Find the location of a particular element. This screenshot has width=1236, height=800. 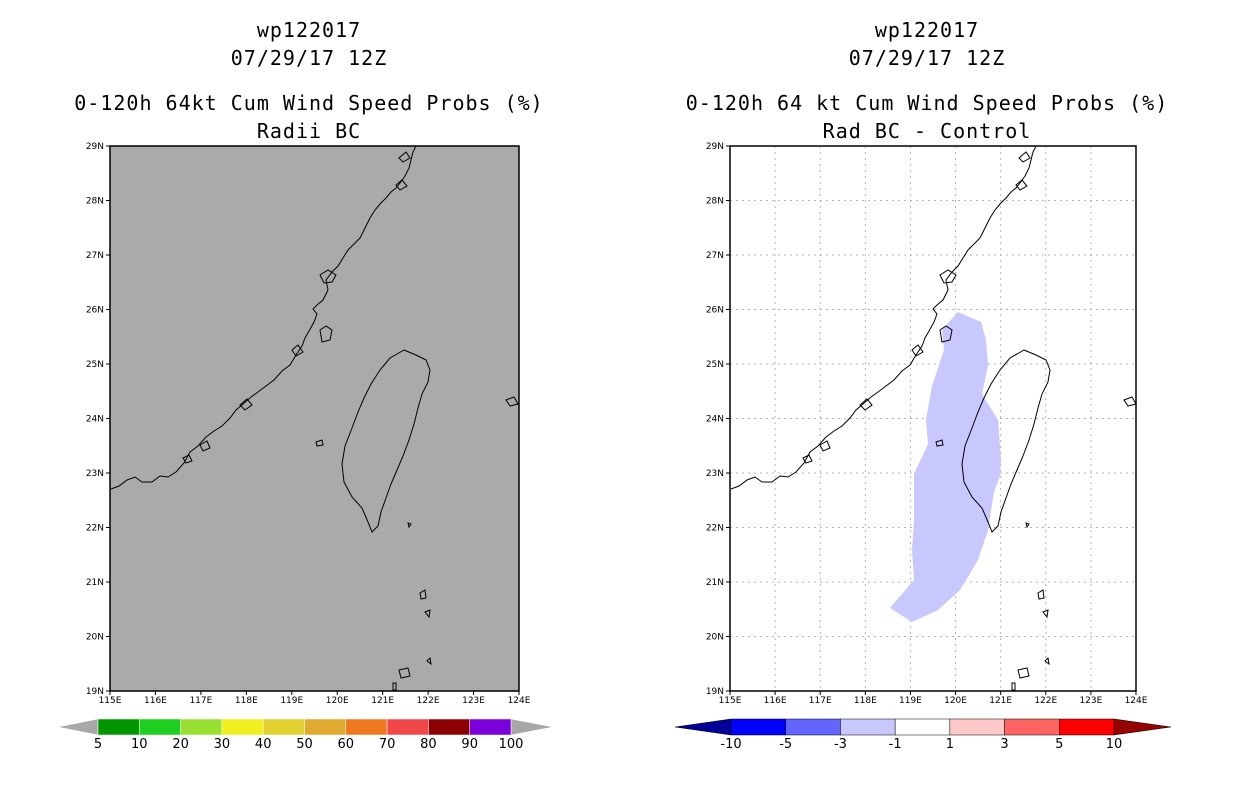

colorbar-label: 40 is located at coordinates (263, 744).